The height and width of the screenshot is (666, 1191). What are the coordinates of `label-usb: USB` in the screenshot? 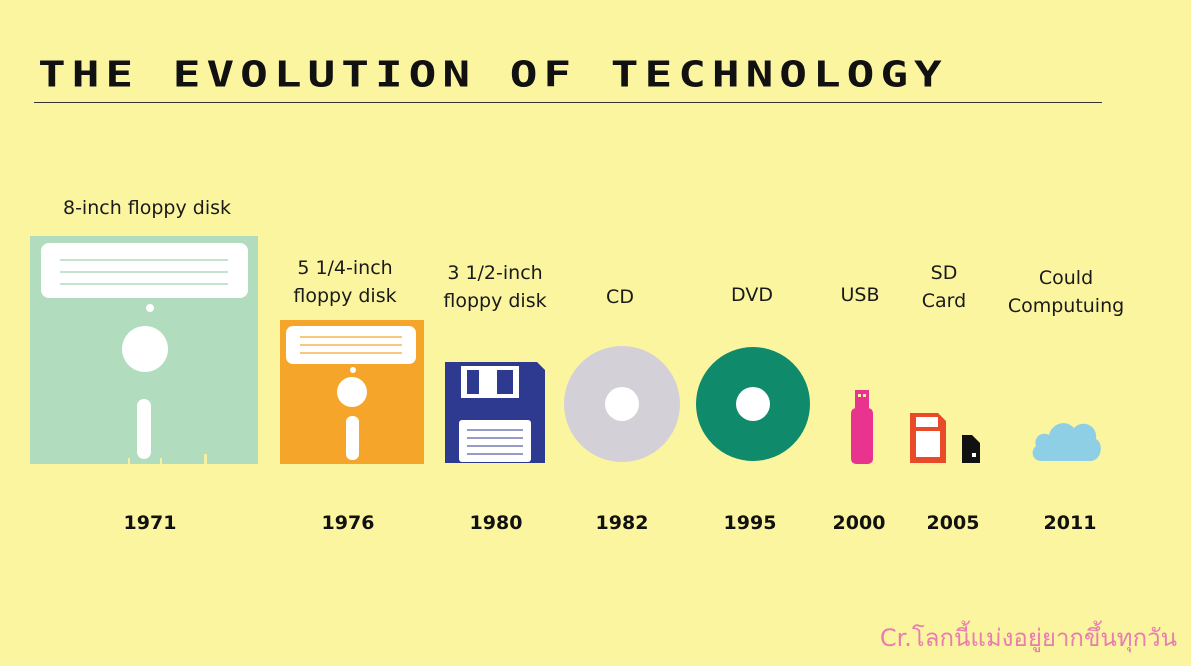 It's located at (860, 295).